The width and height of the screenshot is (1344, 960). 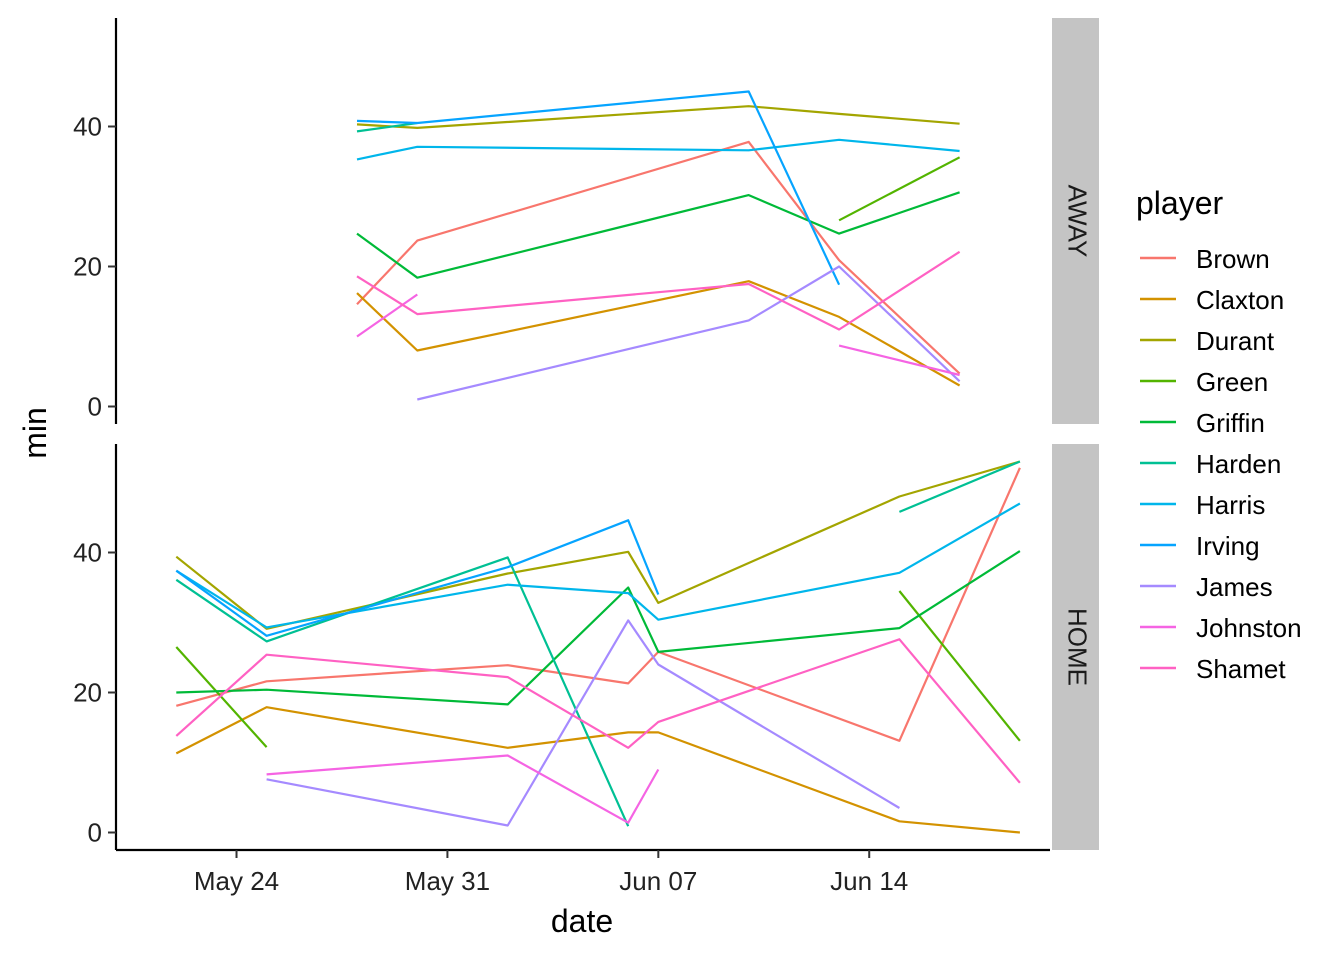 What do you see at coordinates (1235, 341) in the screenshot?
I see `legend-label-durant: Durant` at bounding box center [1235, 341].